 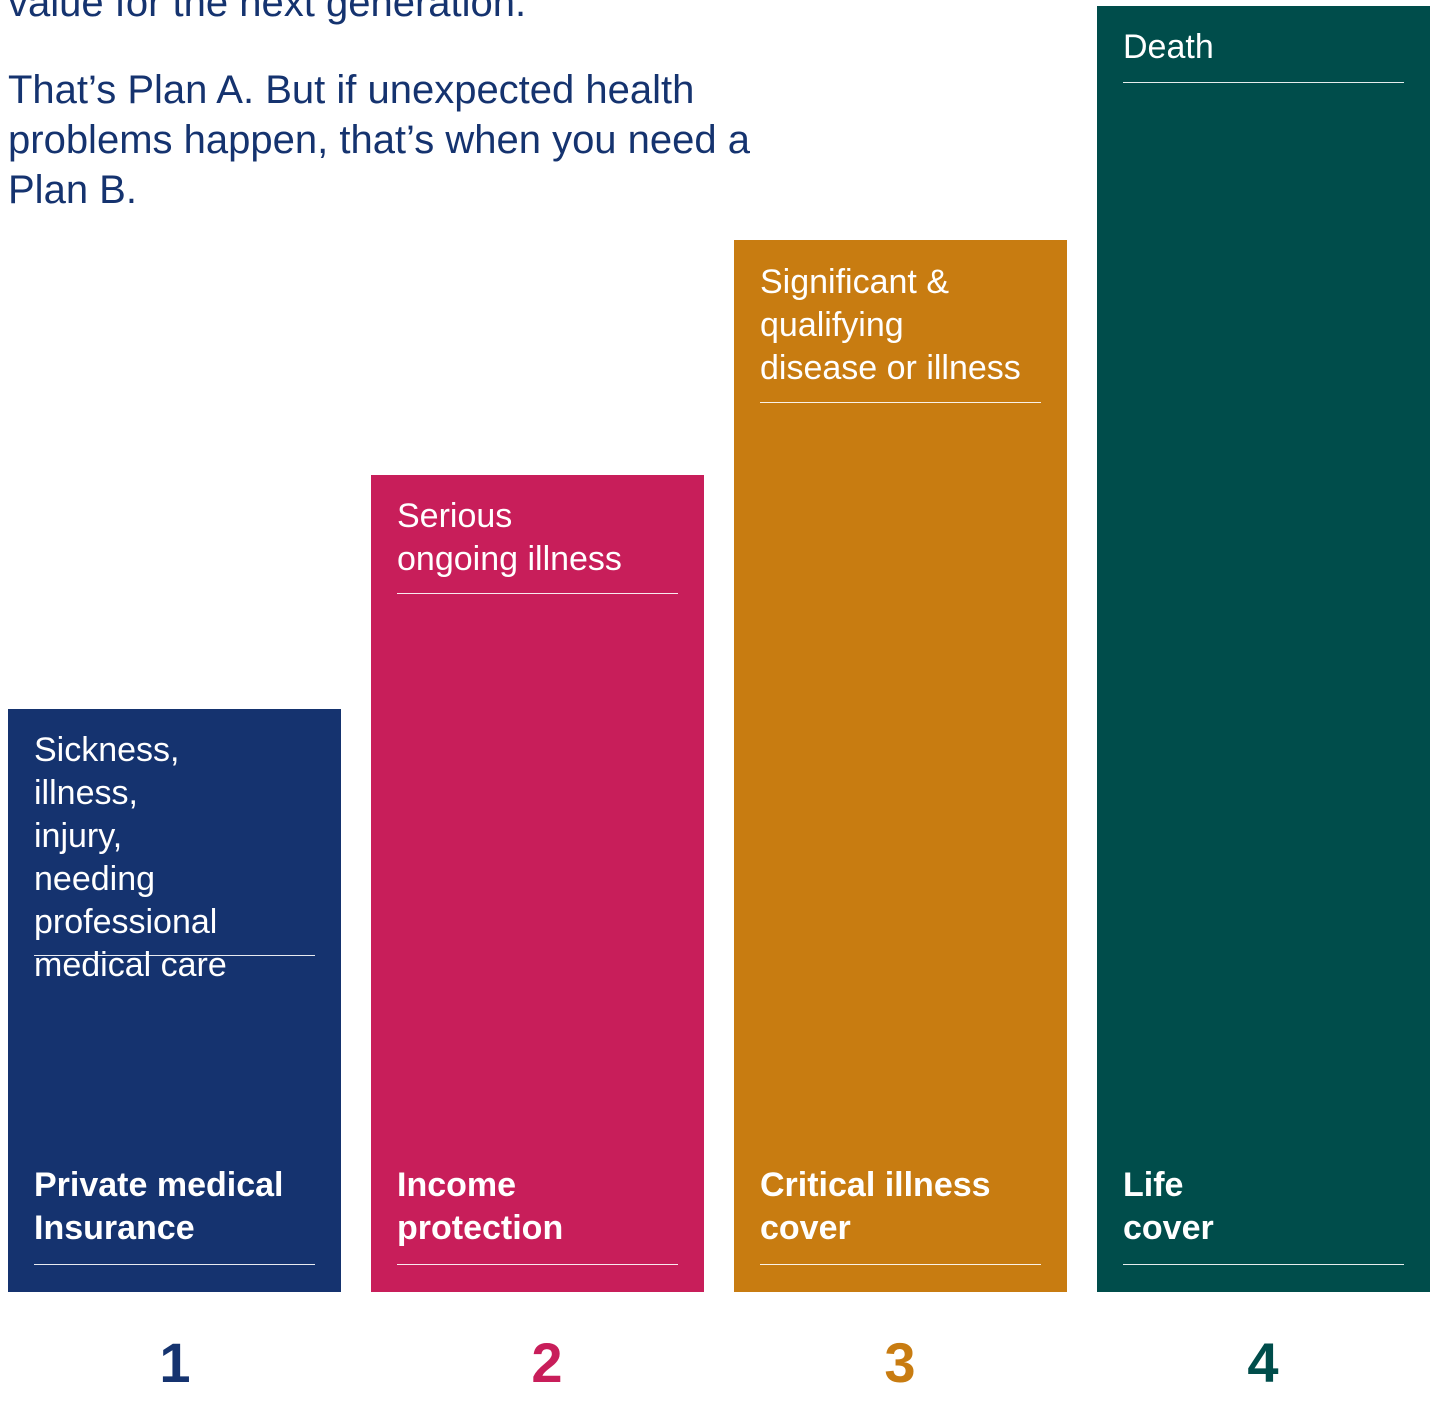 What do you see at coordinates (1168, 47) in the screenshot?
I see `column-description: Death` at bounding box center [1168, 47].